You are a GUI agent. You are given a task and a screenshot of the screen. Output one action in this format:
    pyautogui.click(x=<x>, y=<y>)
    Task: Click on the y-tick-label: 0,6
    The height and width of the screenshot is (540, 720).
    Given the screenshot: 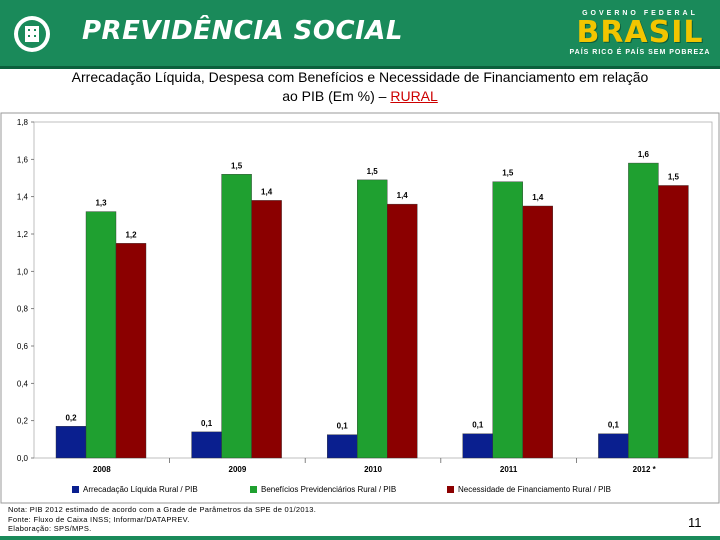 What is the action you would take?
    pyautogui.click(x=23, y=346)
    